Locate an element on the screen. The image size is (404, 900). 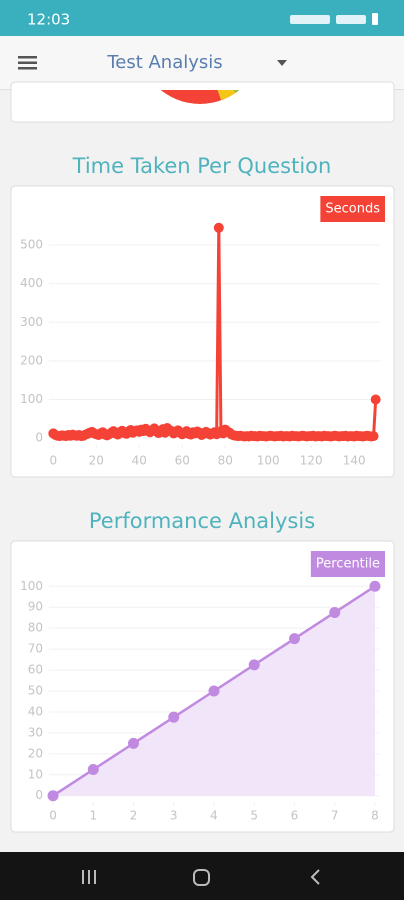
status-icons is located at coordinates (334, 19).